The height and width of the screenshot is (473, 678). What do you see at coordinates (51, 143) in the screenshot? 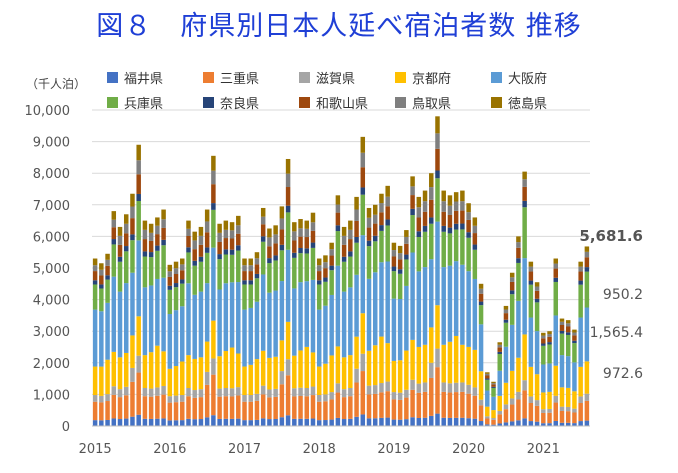
I see `y-tick-label: 9,000` at bounding box center [51, 143].